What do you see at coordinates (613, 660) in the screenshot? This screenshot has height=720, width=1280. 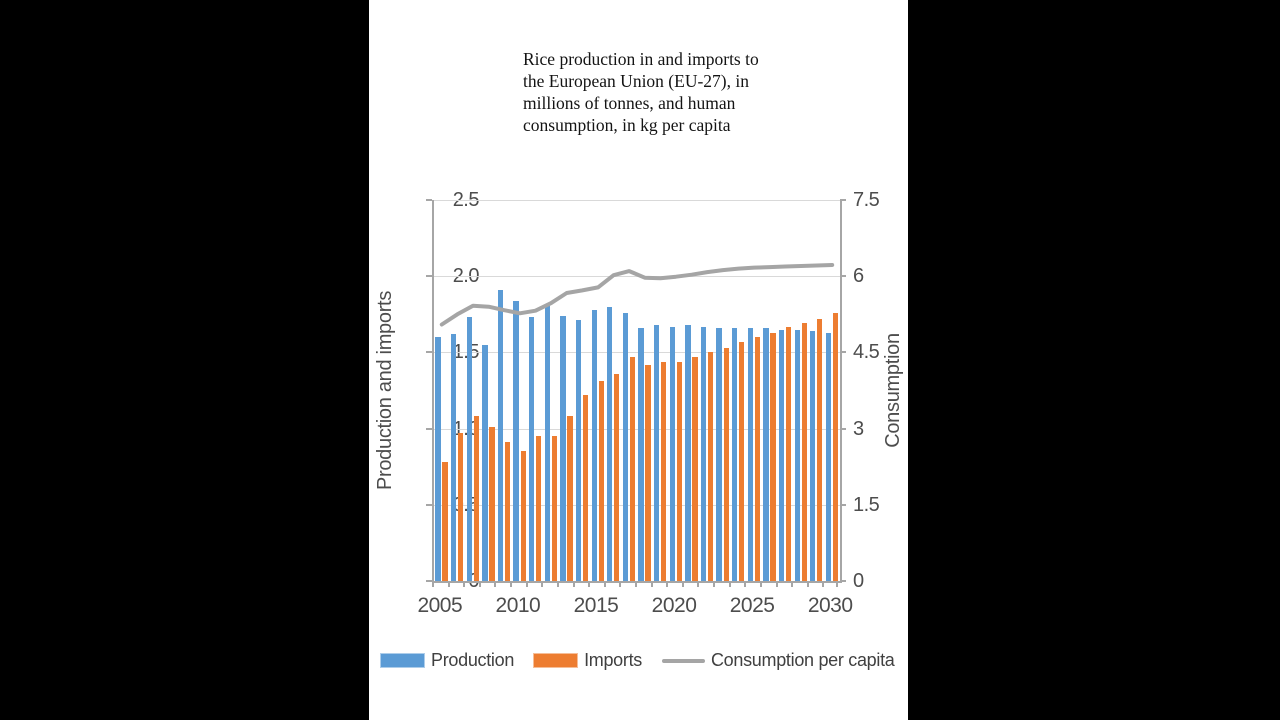 I see `legend-label-imports: Imports` at bounding box center [613, 660].